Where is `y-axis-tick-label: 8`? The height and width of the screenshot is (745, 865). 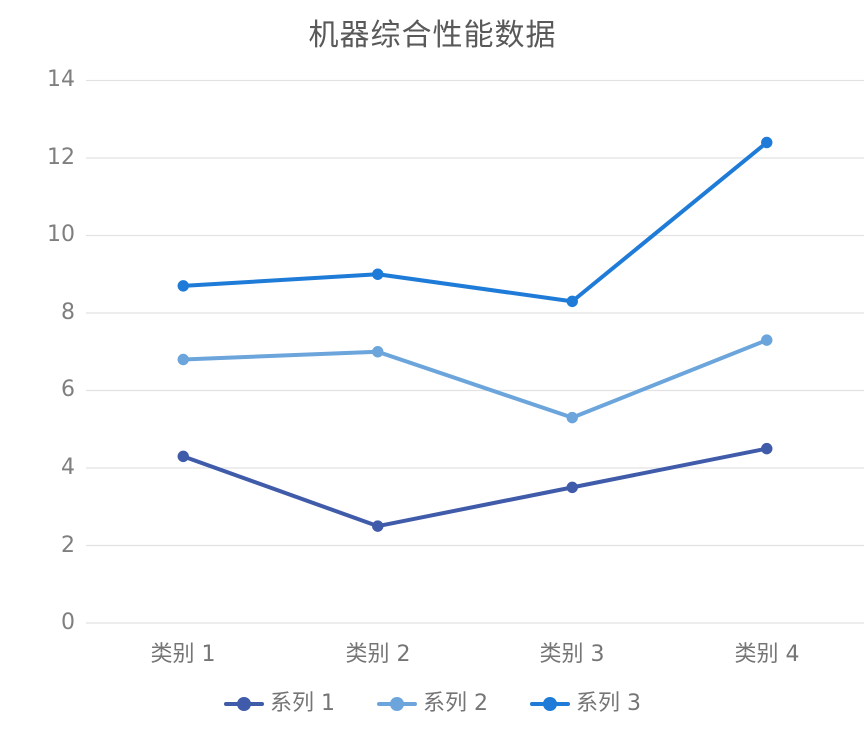
y-axis-tick-label: 8 is located at coordinates (68, 312).